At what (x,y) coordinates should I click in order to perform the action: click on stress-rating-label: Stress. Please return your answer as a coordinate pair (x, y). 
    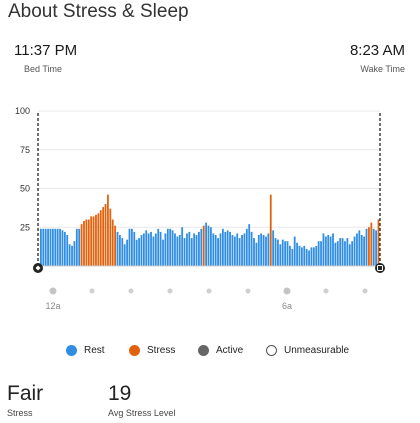
    Looking at the image, I should click on (20, 413).